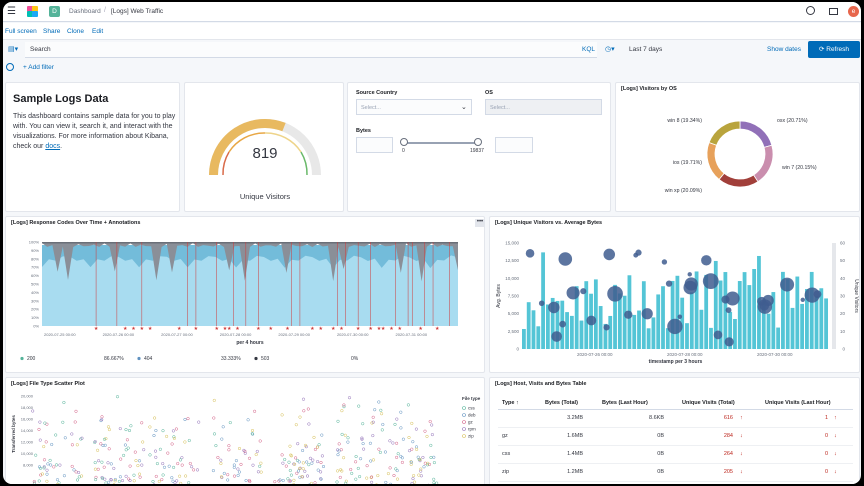 The height and width of the screenshot is (486, 864). Describe the element at coordinates (35, 317) in the screenshot. I see `y-tick-label: 10%` at that location.